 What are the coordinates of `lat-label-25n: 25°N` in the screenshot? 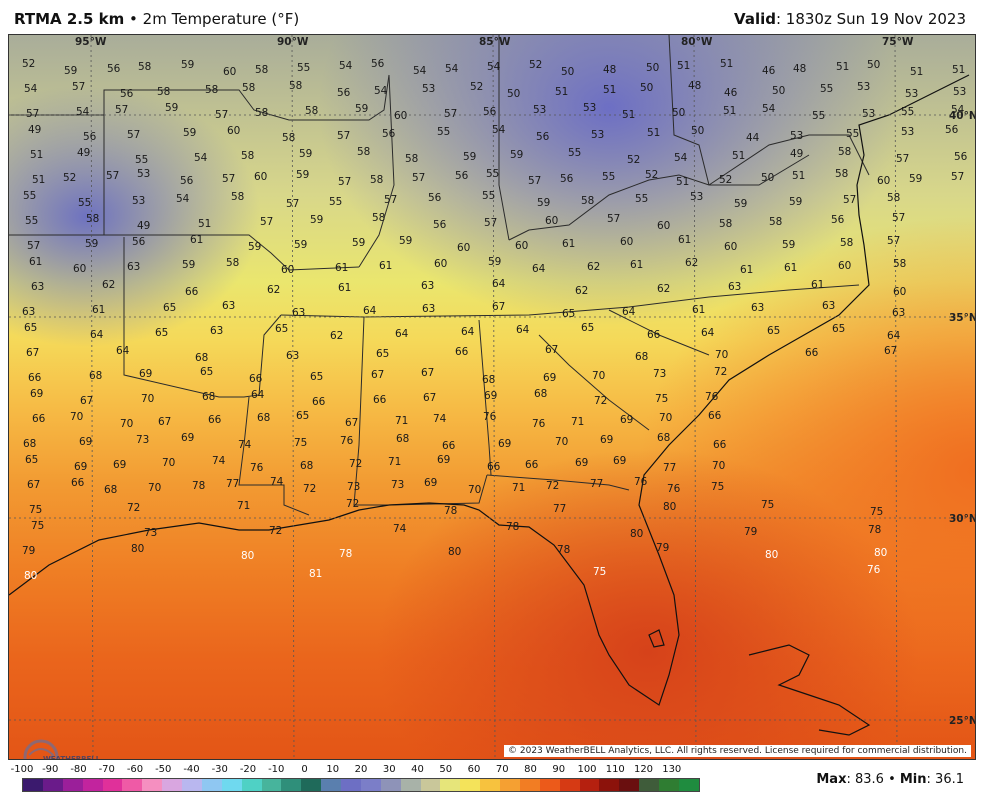 It's located at (962, 721).